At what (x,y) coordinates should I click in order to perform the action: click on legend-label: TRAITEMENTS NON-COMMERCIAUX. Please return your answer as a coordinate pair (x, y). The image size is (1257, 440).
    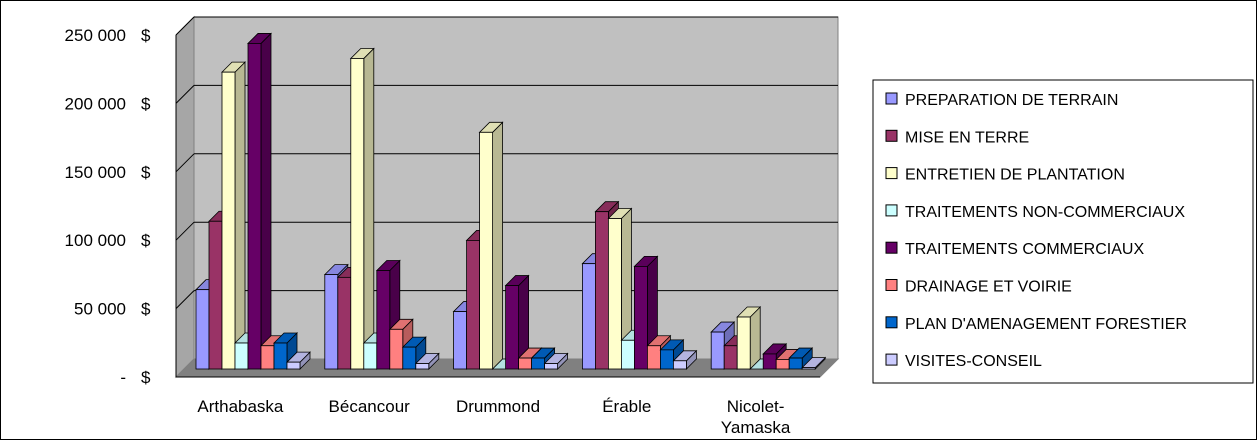
    Looking at the image, I should click on (1045, 212).